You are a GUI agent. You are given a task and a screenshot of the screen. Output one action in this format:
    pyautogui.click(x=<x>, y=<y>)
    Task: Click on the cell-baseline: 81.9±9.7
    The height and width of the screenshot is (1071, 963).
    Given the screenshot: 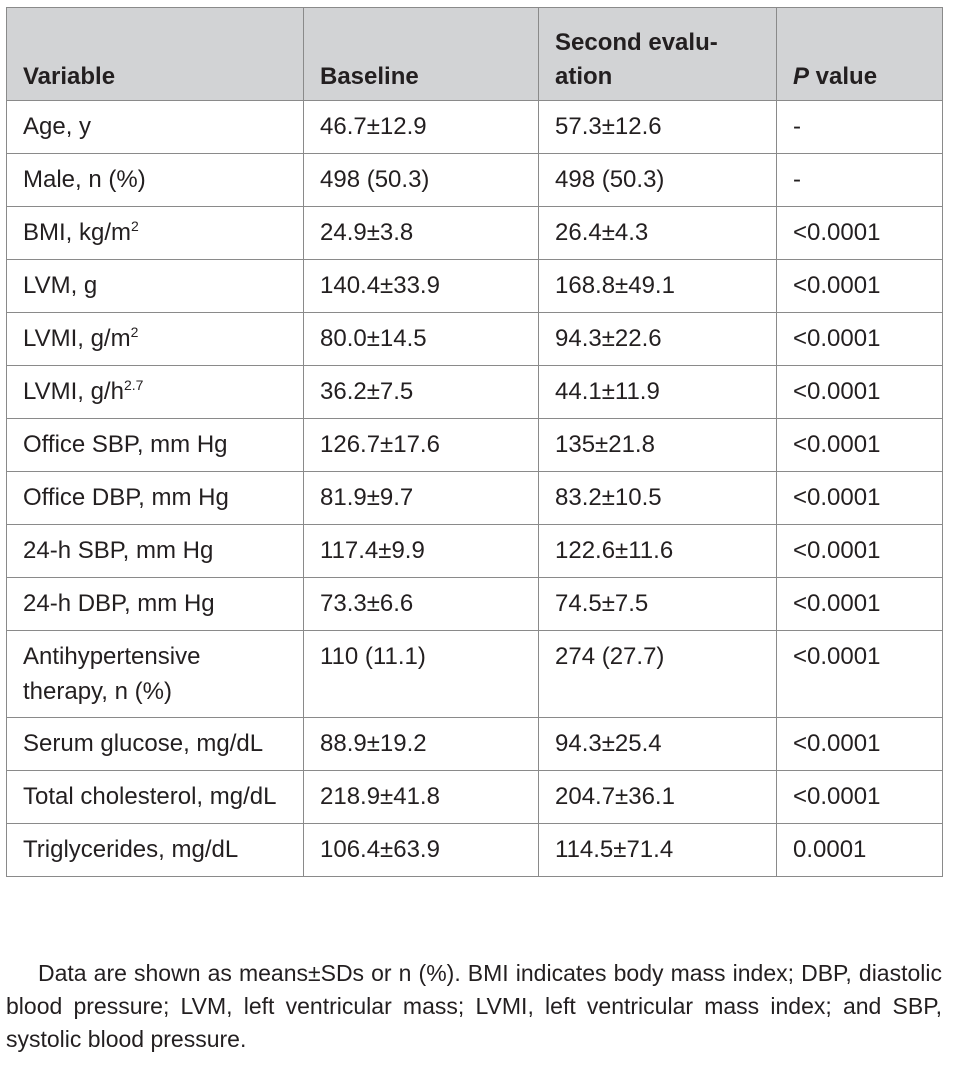 What is the action you would take?
    pyautogui.click(x=421, y=498)
    